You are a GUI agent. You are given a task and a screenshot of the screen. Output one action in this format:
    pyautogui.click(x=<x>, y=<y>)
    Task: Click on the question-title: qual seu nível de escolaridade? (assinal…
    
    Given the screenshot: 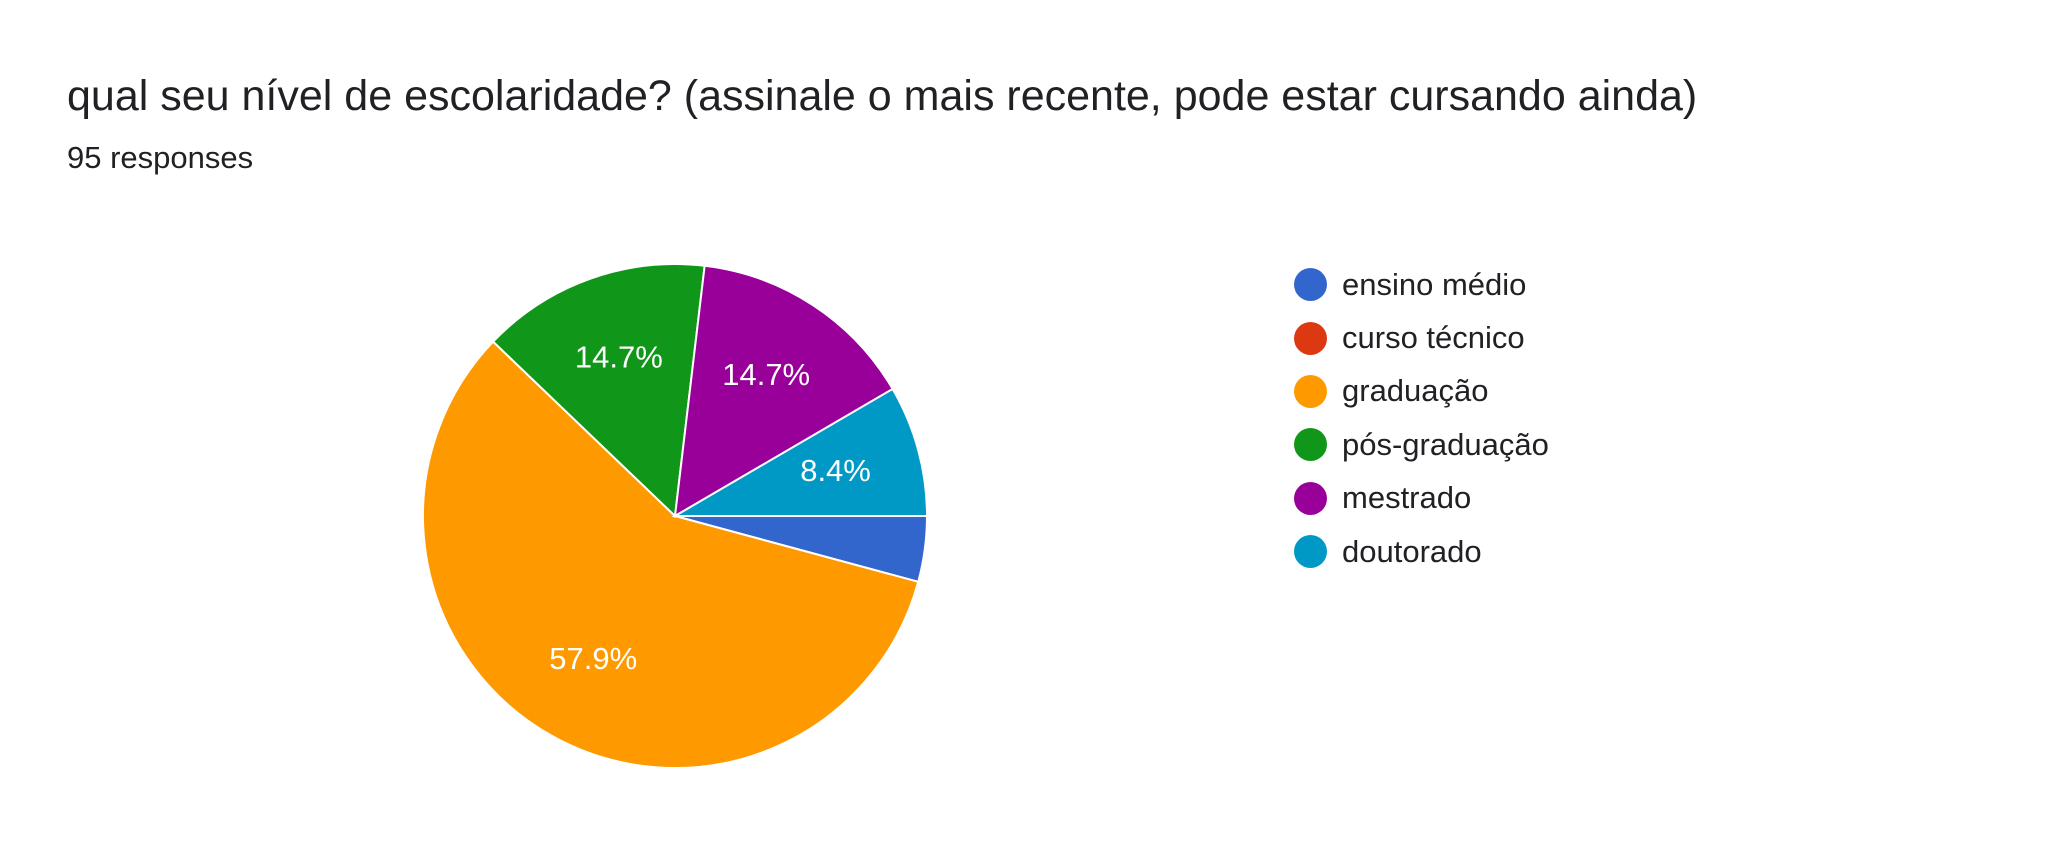 What is the action you would take?
    pyautogui.click(x=882, y=96)
    